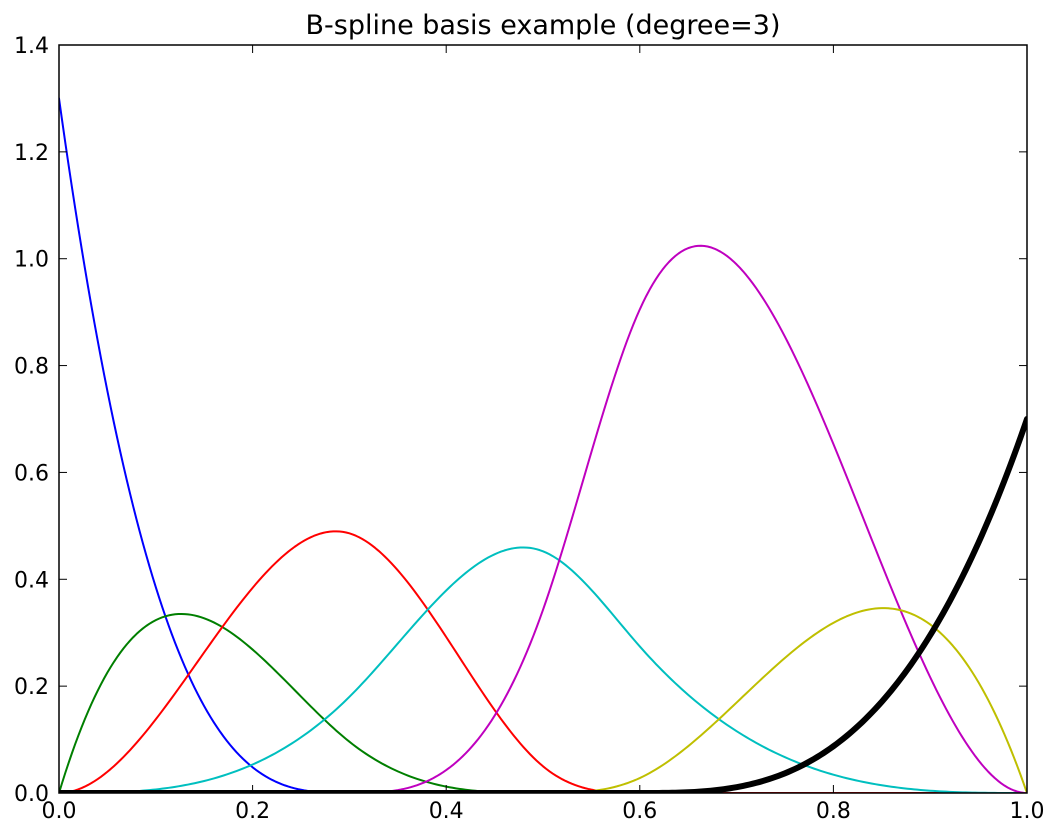 The width and height of the screenshot is (1050, 829). I want to click on x-tick-label: 0.2, so click(252, 811).